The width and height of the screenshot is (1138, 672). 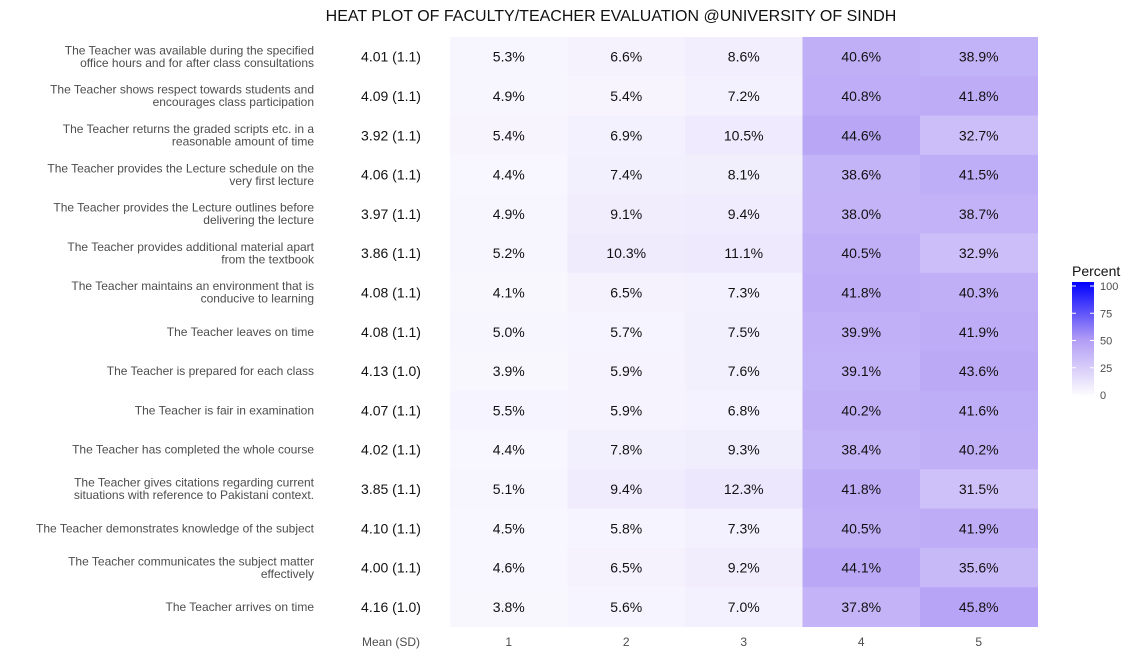 I want to click on cell-value-label: 12.3%, so click(x=744, y=489).